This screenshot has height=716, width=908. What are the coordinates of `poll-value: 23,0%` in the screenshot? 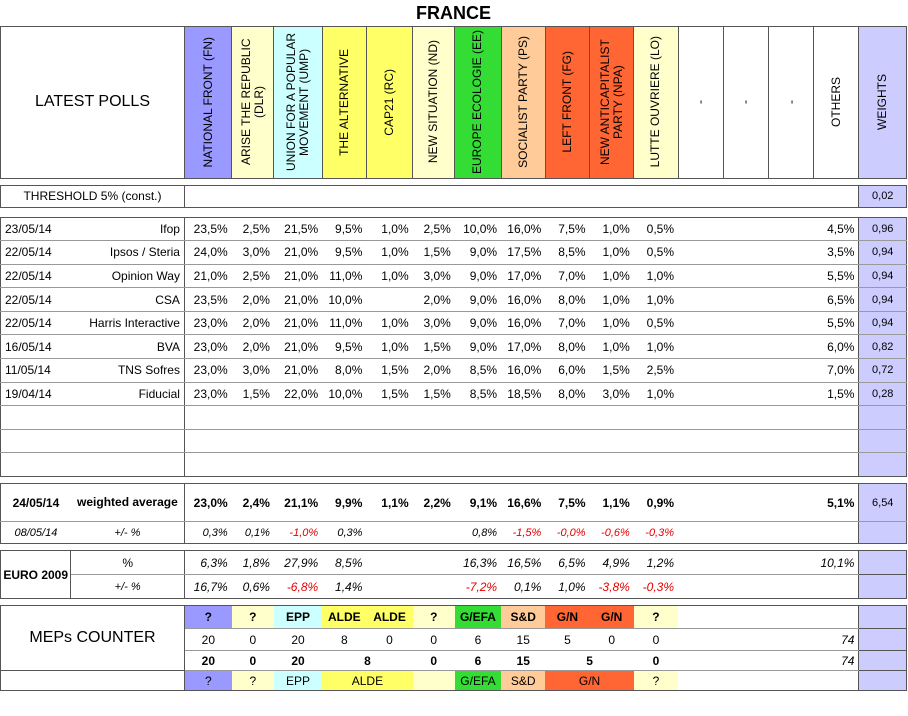 It's located at (208, 347).